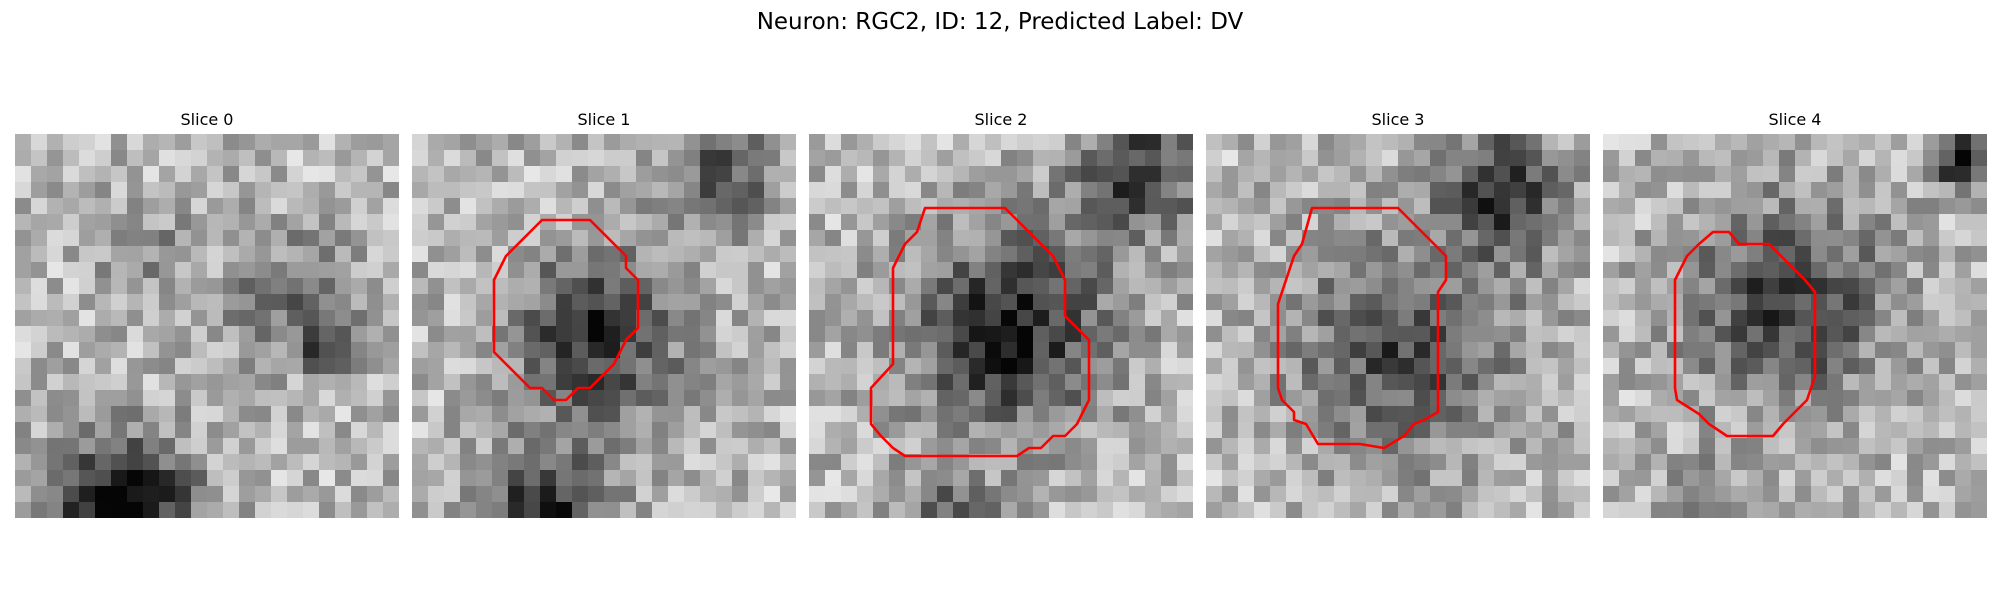 This screenshot has width=2000, height=600. What do you see at coordinates (1001, 119) in the screenshot?
I see `slice-title: Slice 2` at bounding box center [1001, 119].